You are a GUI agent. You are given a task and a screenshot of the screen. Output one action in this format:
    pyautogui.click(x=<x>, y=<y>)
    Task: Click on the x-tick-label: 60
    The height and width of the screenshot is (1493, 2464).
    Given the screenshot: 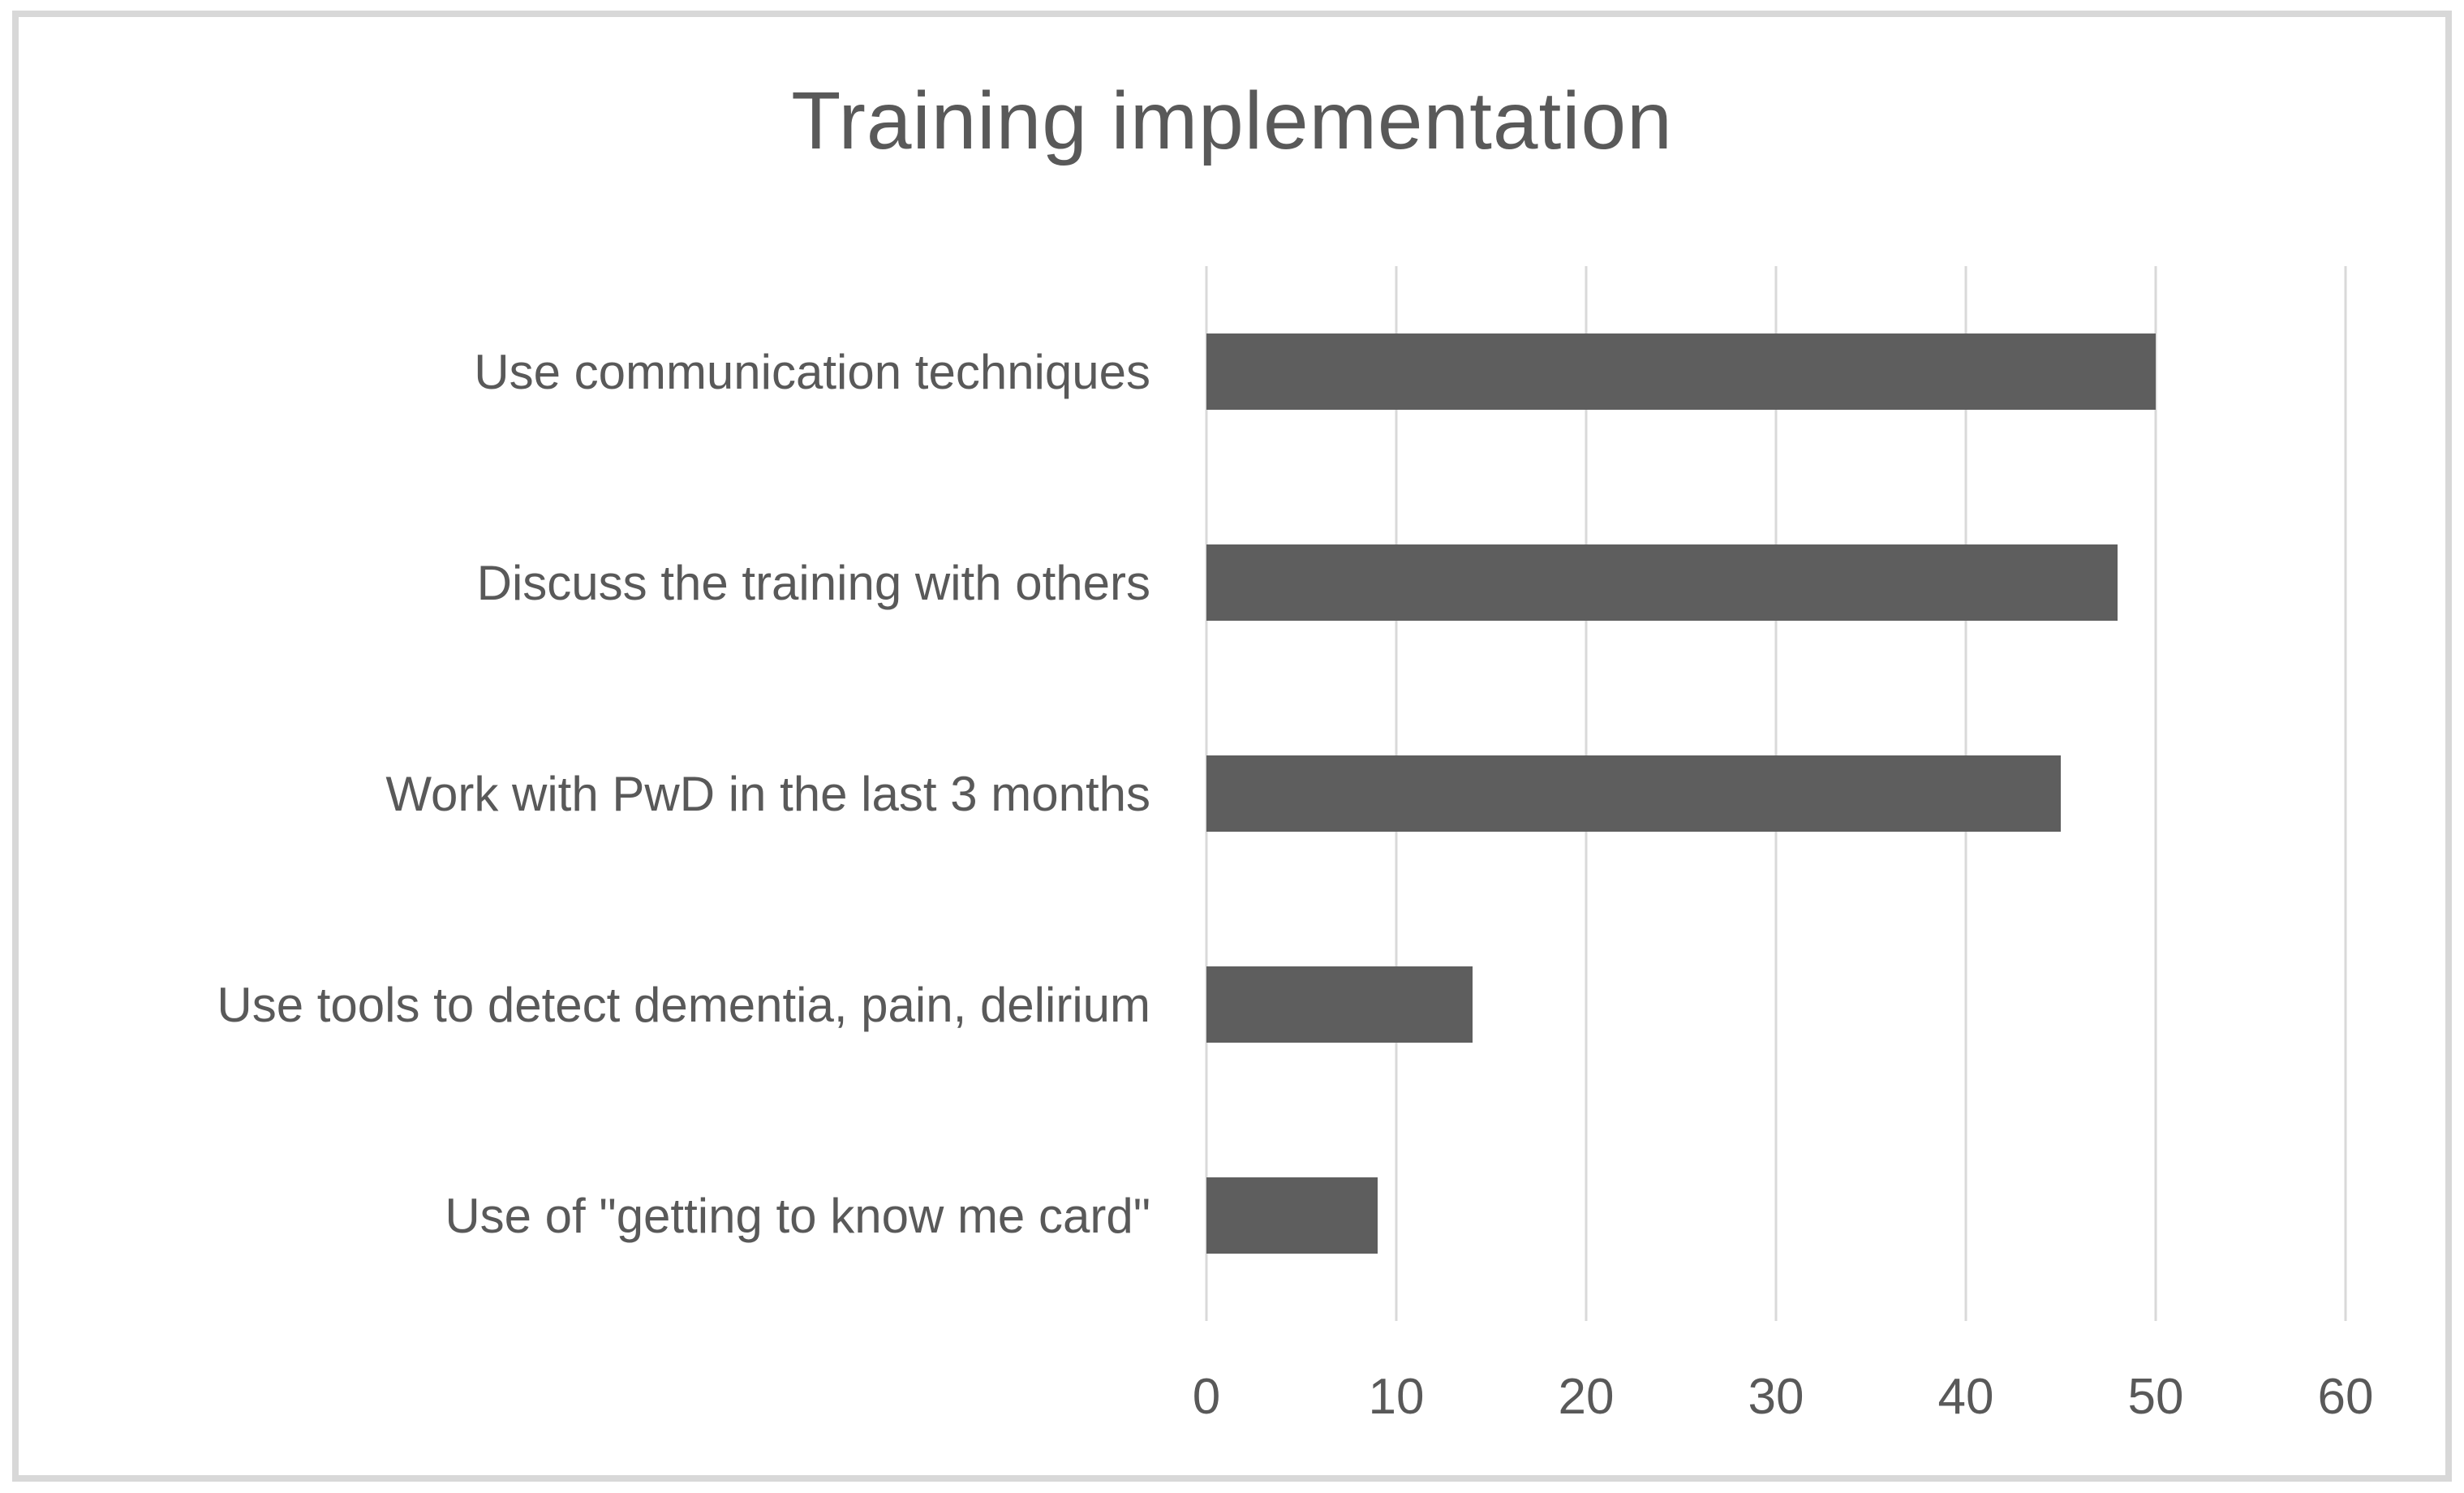 What is the action you would take?
    pyautogui.click(x=2345, y=1397)
    